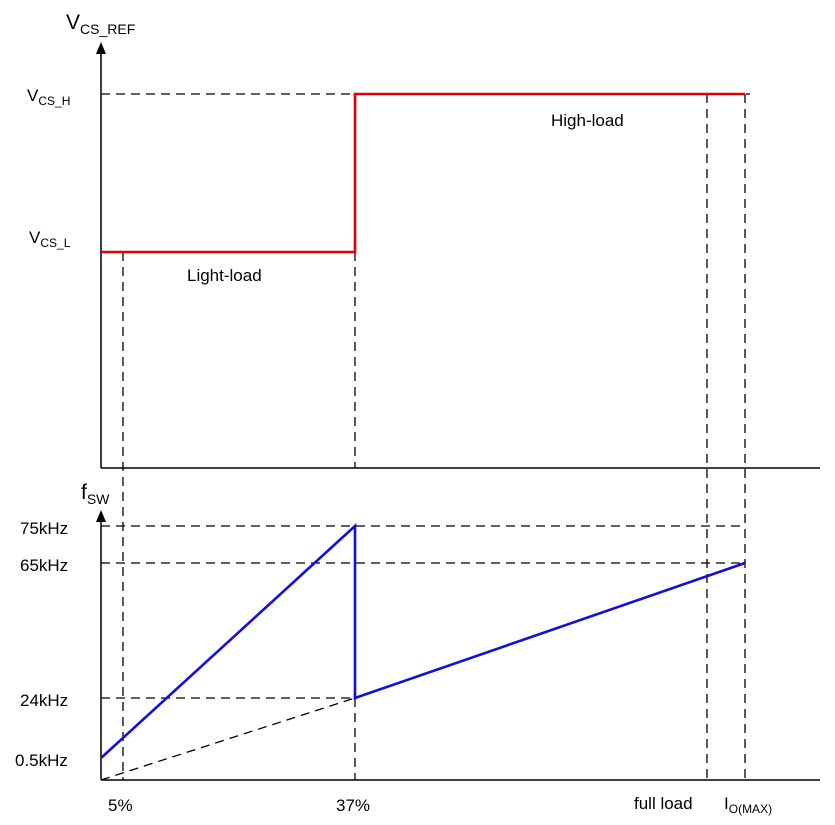  I want to click on bottom-y-axis-arrow, so click(101, 516).